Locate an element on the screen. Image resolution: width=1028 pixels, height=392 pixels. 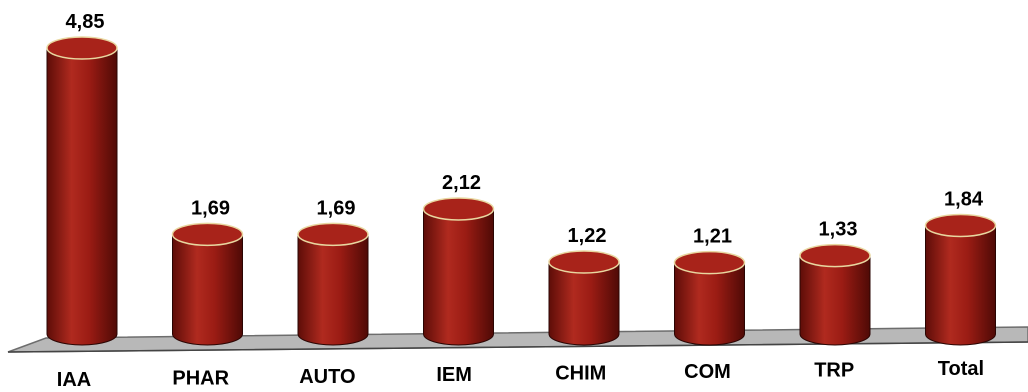
category-label: IEM is located at coordinates (454, 375).